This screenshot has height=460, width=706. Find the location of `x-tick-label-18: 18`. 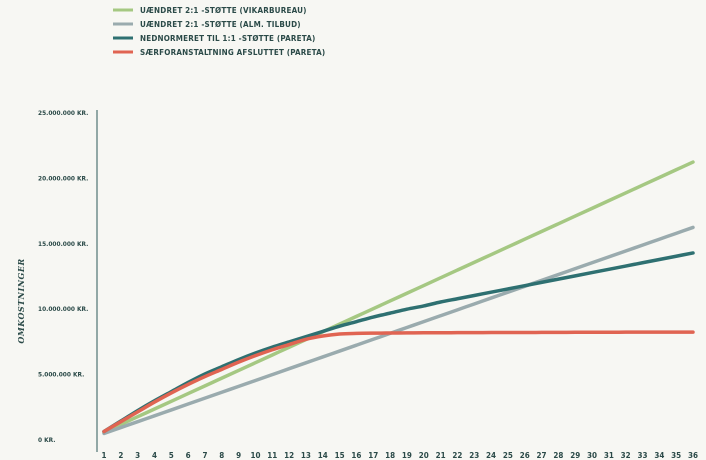

x-tick-label-18: 18 is located at coordinates (390, 455).